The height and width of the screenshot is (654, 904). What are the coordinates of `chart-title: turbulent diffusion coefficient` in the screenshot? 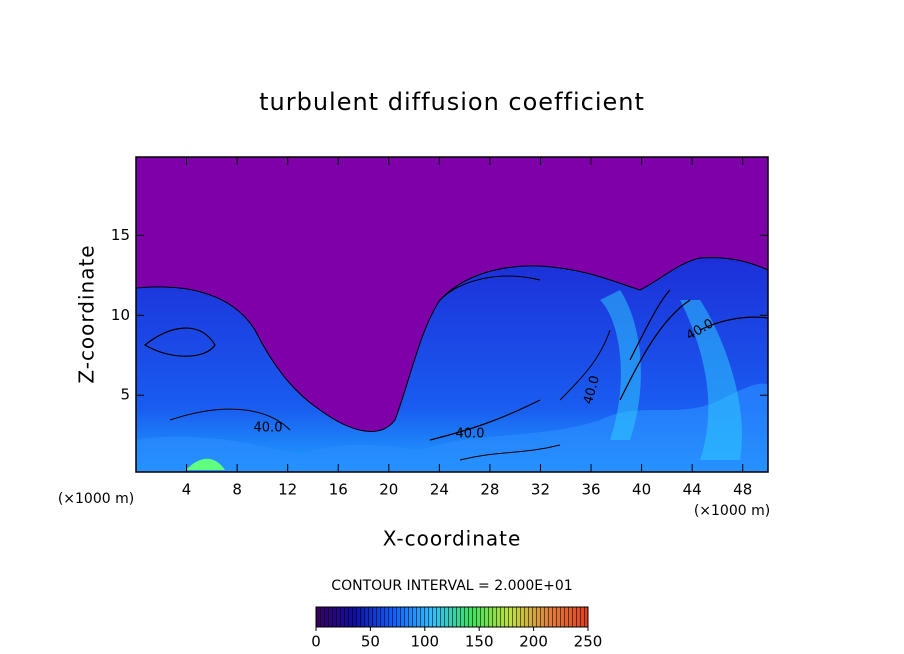 It's located at (452, 102).